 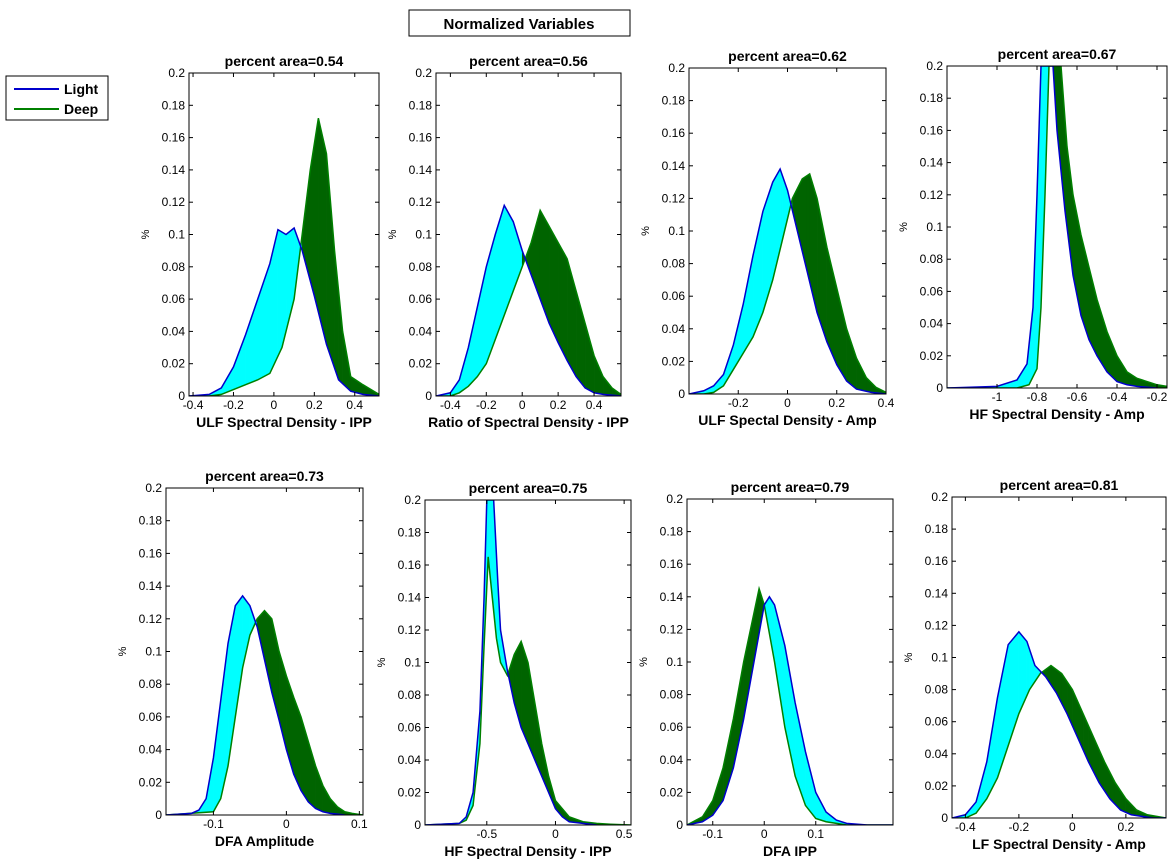 What do you see at coordinates (176, 73) in the screenshot?
I see `y-tick-label: 0.2` at bounding box center [176, 73].